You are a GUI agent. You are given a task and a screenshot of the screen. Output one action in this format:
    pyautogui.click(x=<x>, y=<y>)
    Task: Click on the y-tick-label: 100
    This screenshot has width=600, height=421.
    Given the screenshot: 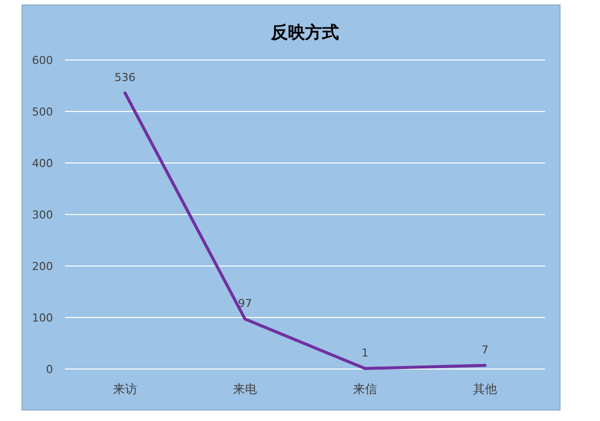 What is the action you would take?
    pyautogui.click(x=42, y=317)
    